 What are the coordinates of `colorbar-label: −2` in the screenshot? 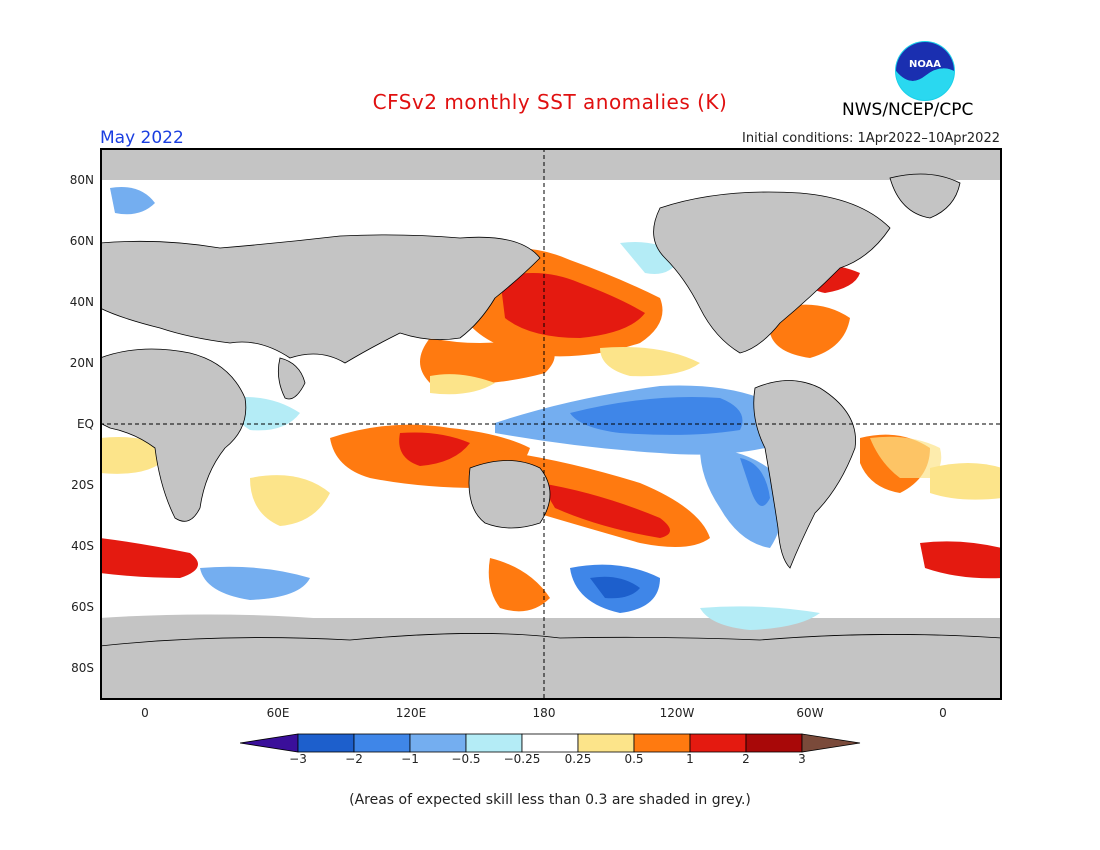 It's located at (354, 759).